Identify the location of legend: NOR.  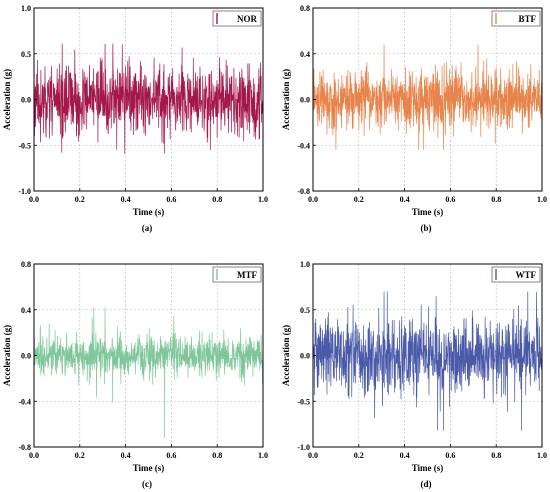
(237, 18).